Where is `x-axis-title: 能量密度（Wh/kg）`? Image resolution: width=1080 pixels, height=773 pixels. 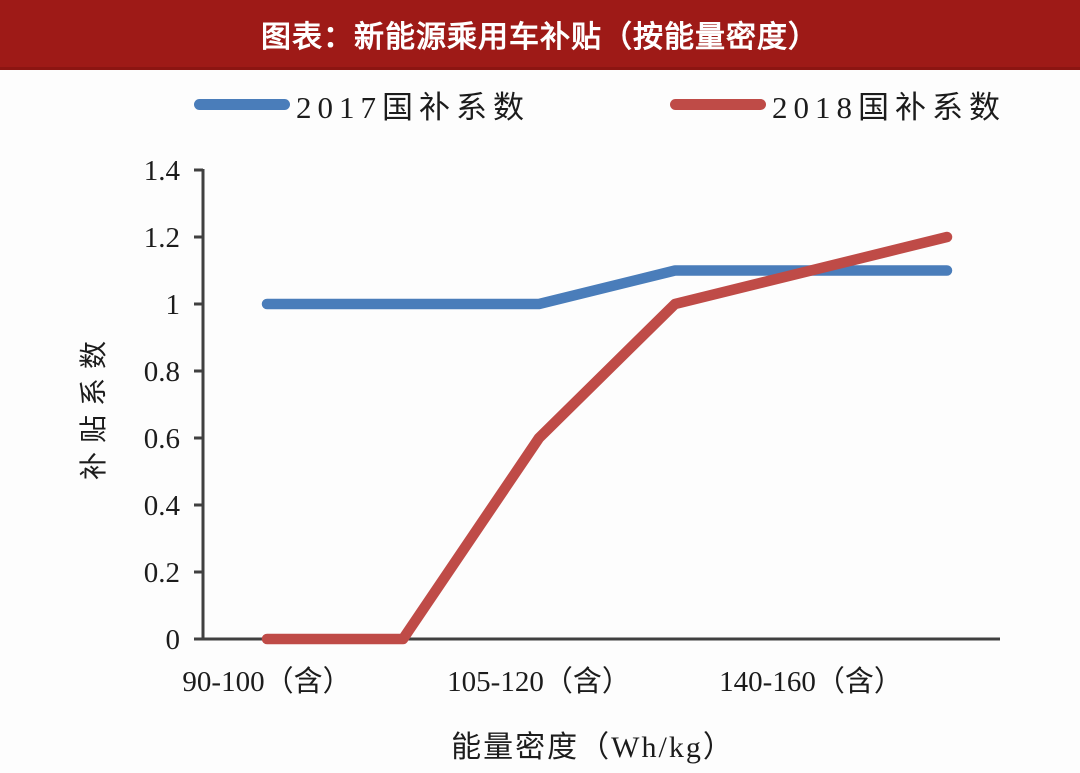
x-axis-title: 能量密度（Wh/kg） is located at coordinates (593, 747).